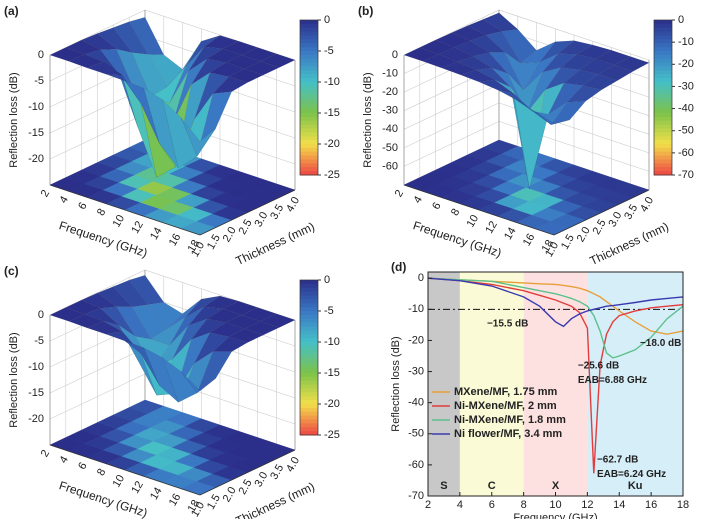 The image size is (709, 519). Describe the element at coordinates (332, 435) in the screenshot. I see `colorbar-tick-label: -25` at that location.